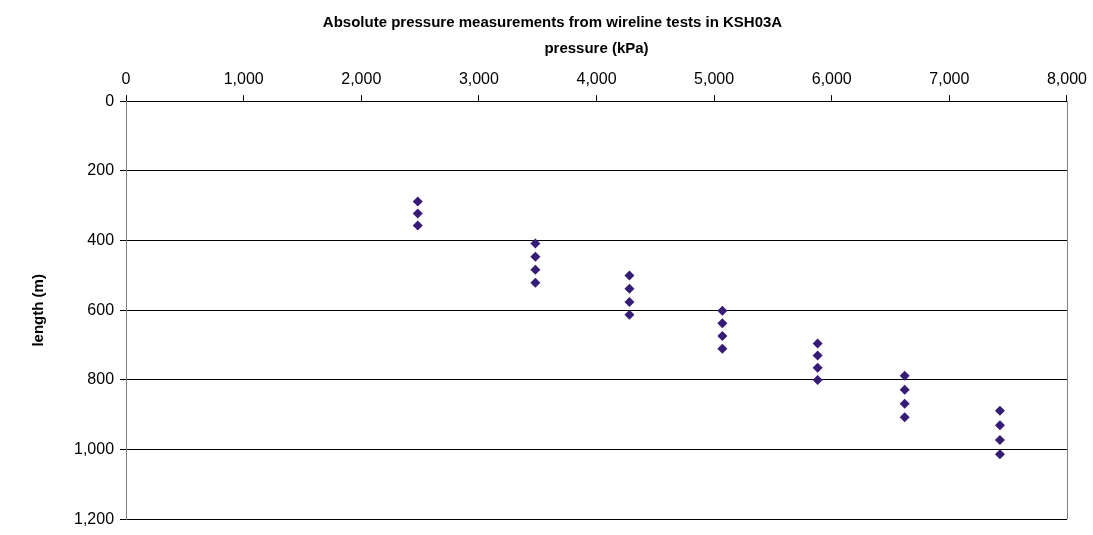 Image resolution: width=1093 pixels, height=535 pixels. What do you see at coordinates (1067, 79) in the screenshot?
I see `x-tick-label: 8,000` at bounding box center [1067, 79].